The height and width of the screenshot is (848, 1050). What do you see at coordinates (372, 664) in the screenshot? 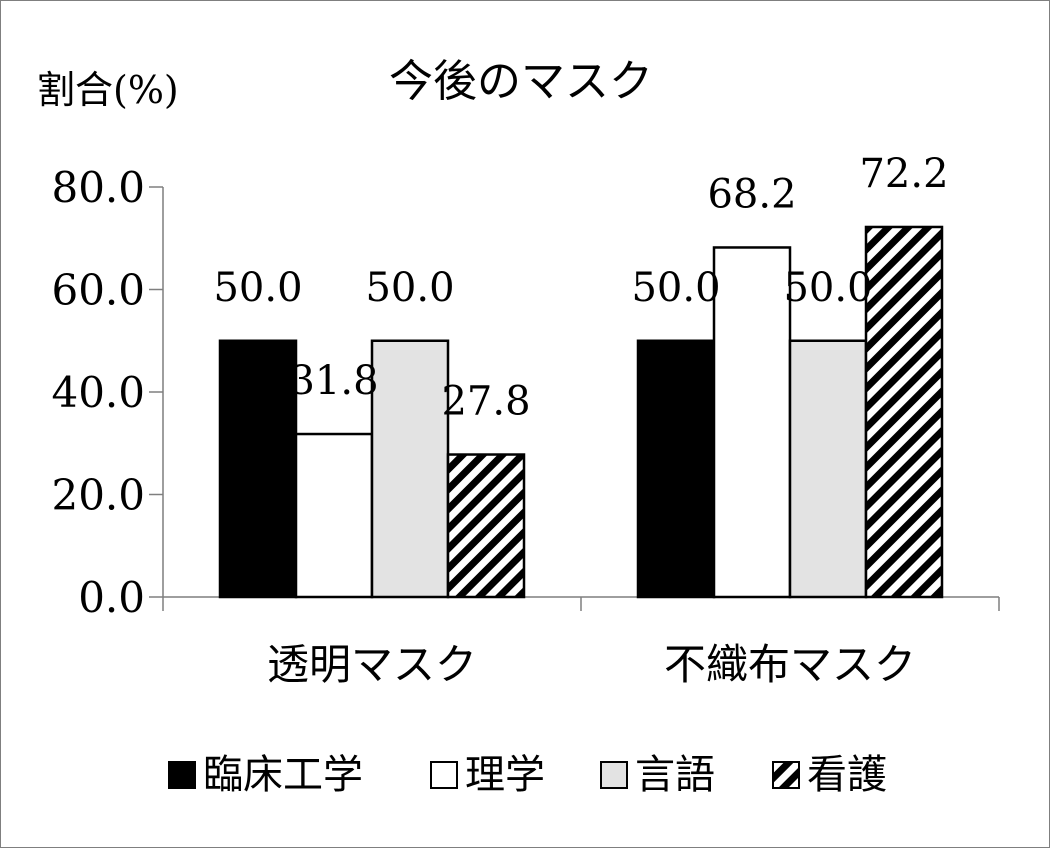
I see `x-category-label: 透明マスク` at bounding box center [372, 664].